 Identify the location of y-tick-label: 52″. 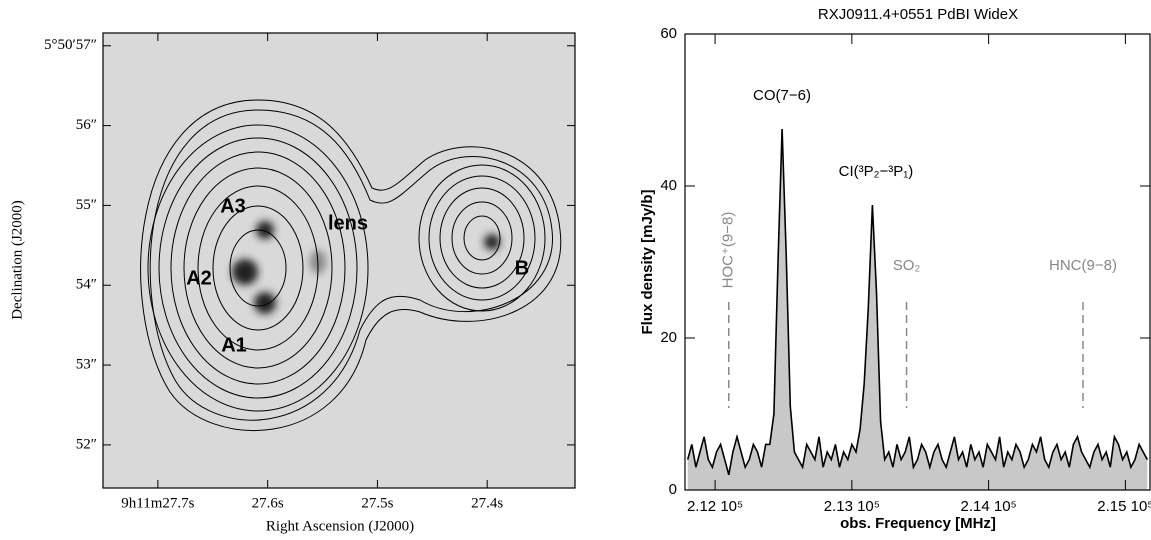
(86, 444).